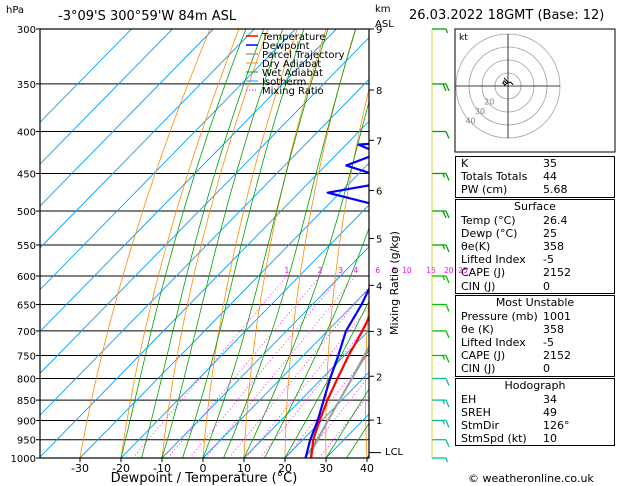 This screenshot has width=629, height=486. What do you see at coordinates (550, 412) in the screenshot?
I see `index-value: 49` at bounding box center [550, 412].